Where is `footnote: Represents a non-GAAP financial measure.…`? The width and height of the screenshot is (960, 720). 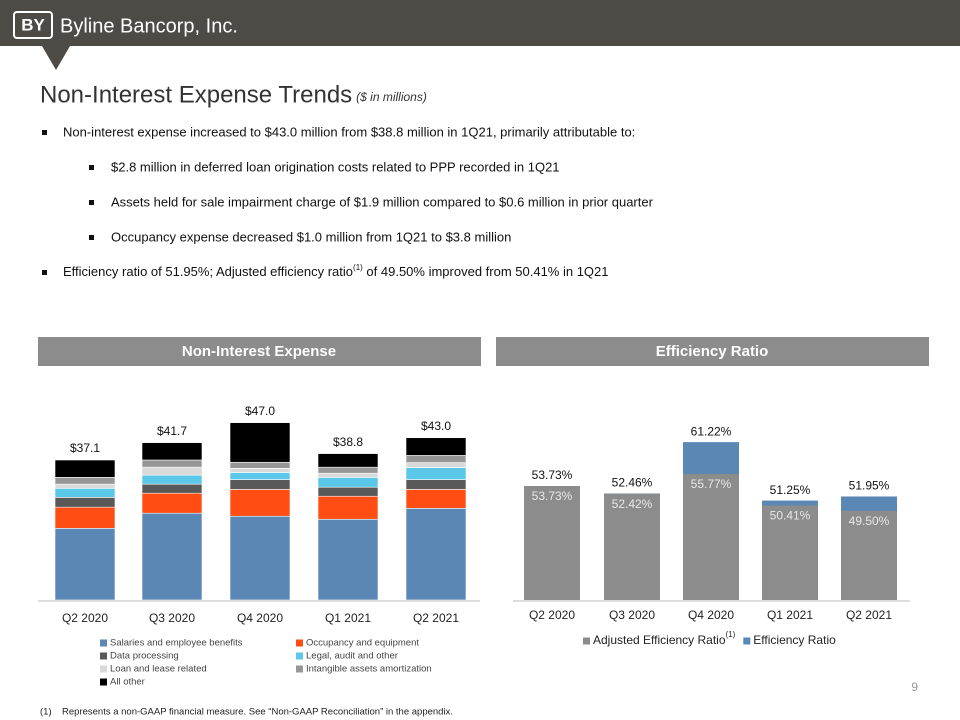 footnote: Represents a non-GAAP financial measure.… is located at coordinates (257, 712).